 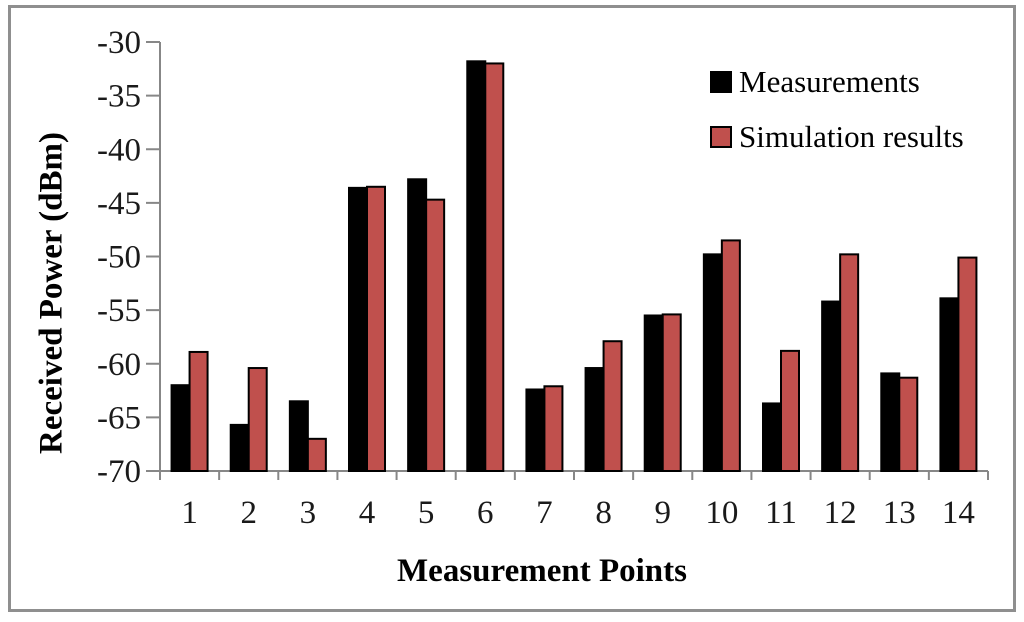 I want to click on y-tick-label: -65, so click(x=119, y=418).